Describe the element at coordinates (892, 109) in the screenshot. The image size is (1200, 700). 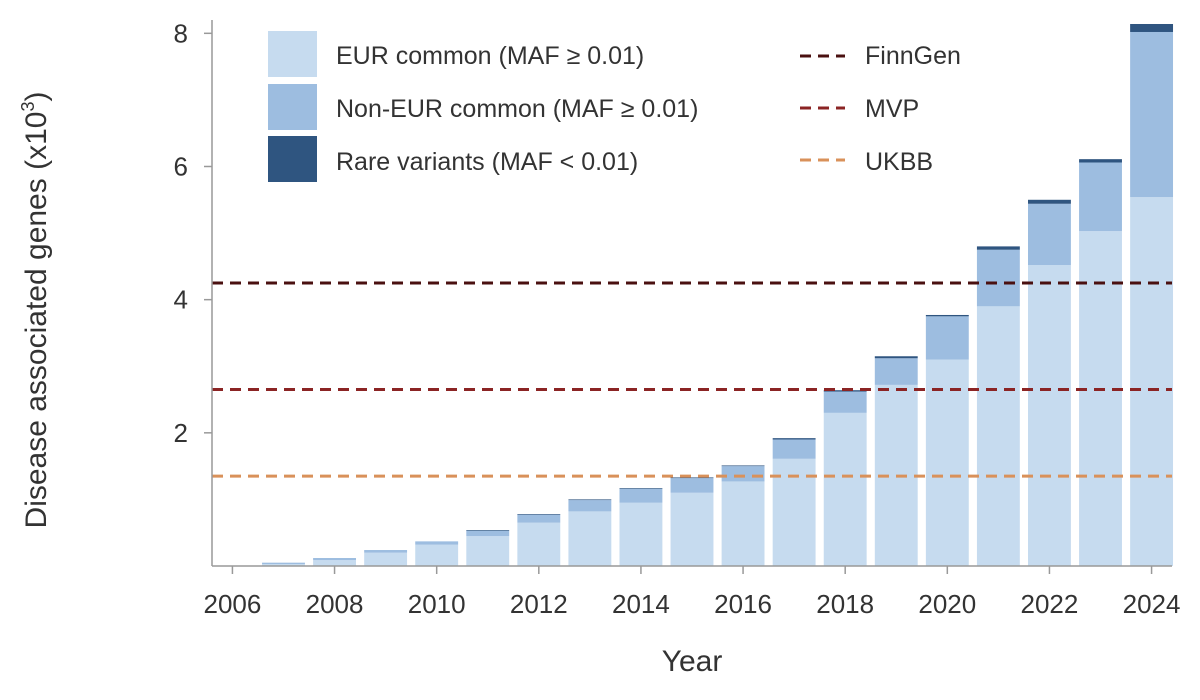
I see `legend-label-mvp: MVP` at that location.